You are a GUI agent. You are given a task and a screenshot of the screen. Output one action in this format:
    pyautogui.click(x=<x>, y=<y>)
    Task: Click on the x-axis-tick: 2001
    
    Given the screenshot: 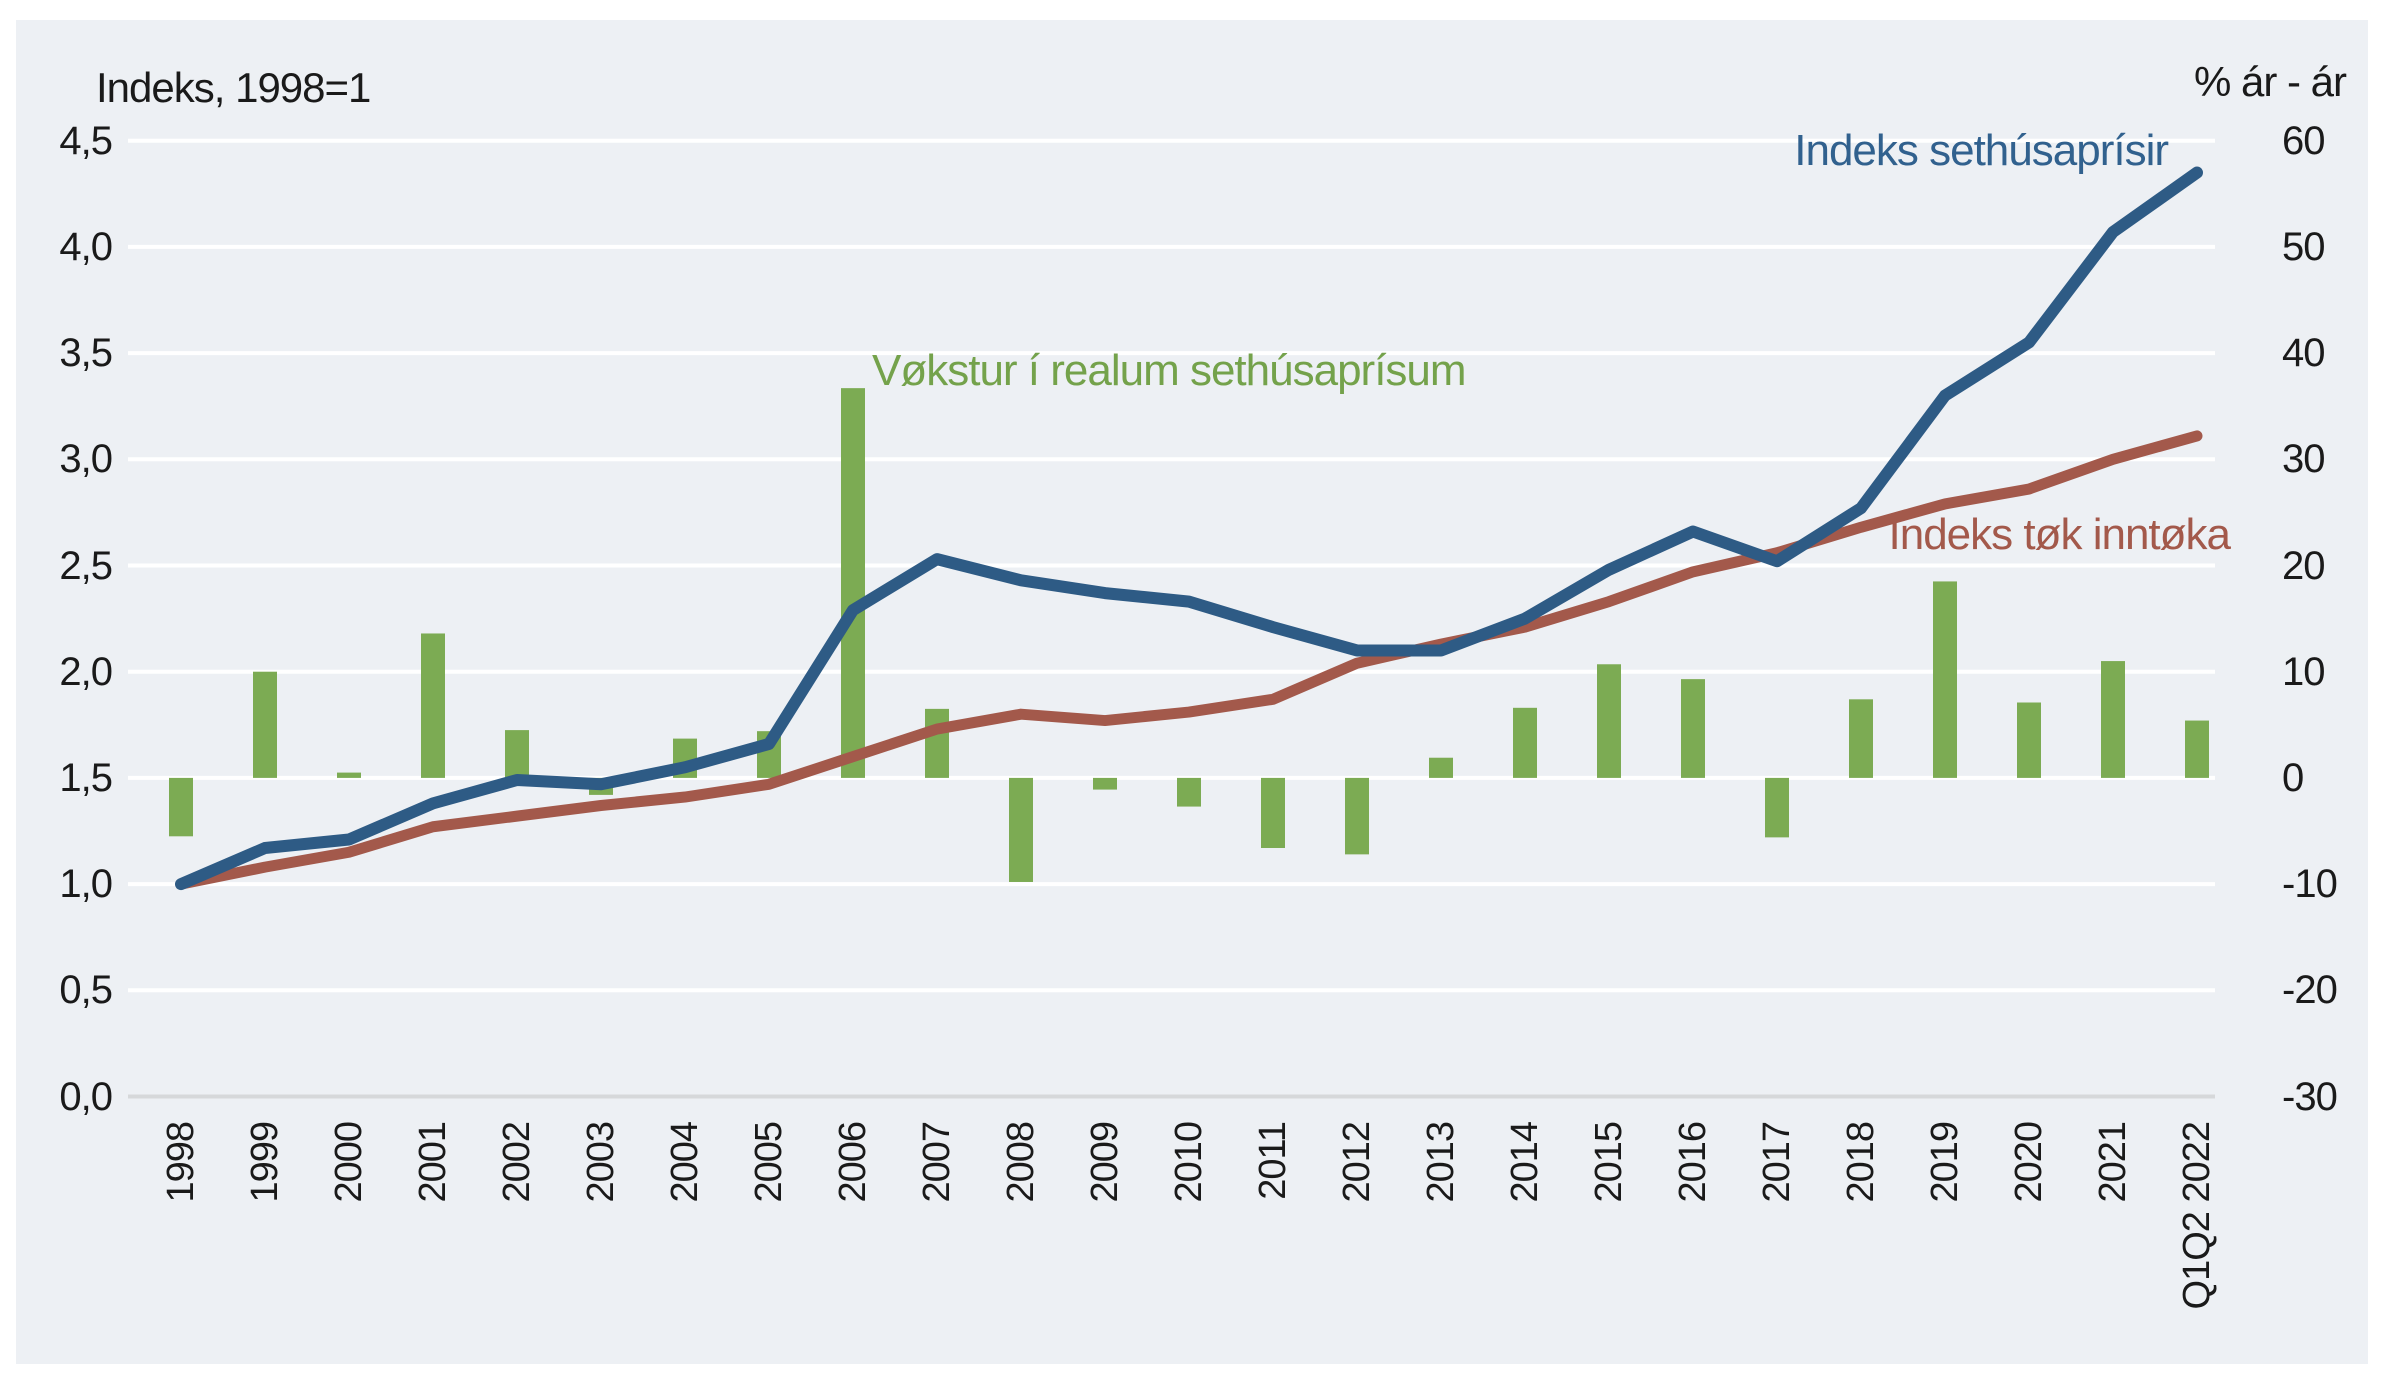 What is the action you would take?
    pyautogui.click(x=433, y=1162)
    